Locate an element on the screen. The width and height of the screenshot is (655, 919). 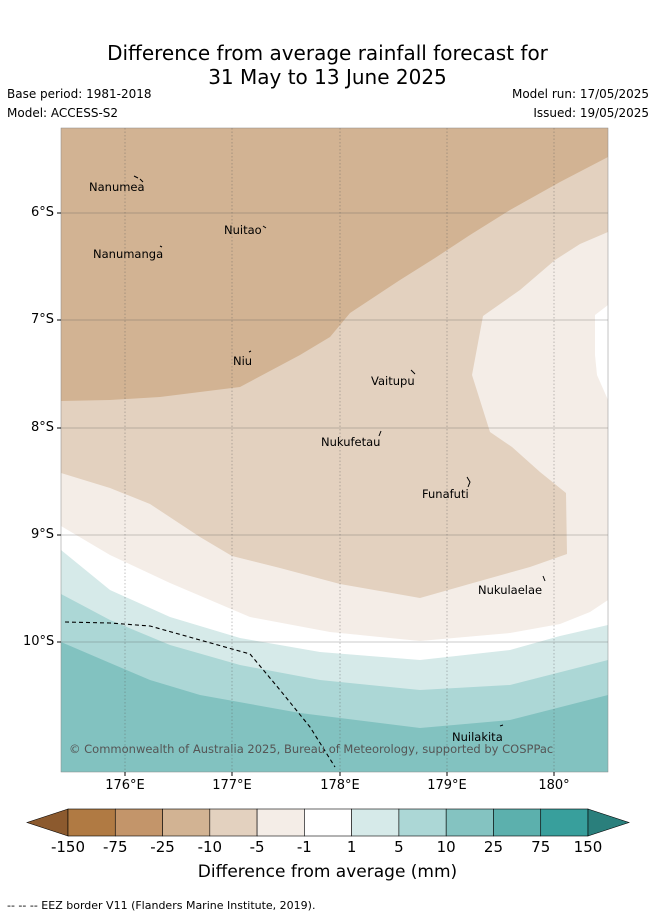
island-label-niu: Niu is located at coordinates (243, 361).